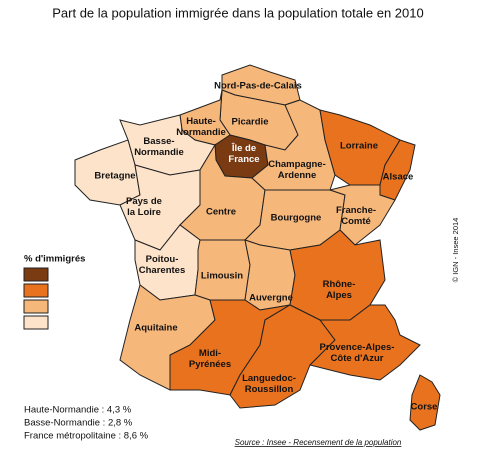 The height and width of the screenshot is (456, 480). What do you see at coordinates (162, 259) in the screenshot?
I see `region-label: Poitou-` at bounding box center [162, 259].